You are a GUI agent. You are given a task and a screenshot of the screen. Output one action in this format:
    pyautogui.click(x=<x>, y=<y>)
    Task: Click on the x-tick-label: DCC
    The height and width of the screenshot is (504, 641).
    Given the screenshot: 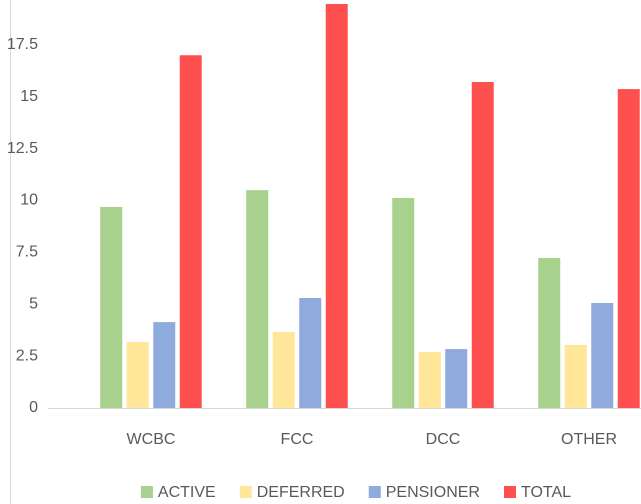 What is the action you would take?
    pyautogui.click(x=443, y=439)
    